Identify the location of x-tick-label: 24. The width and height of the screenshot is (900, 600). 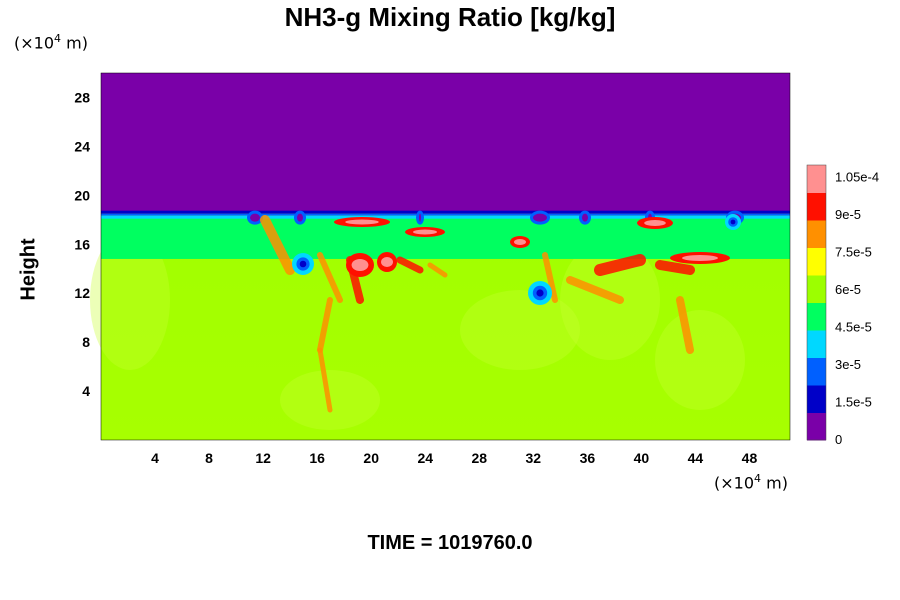
(425, 458).